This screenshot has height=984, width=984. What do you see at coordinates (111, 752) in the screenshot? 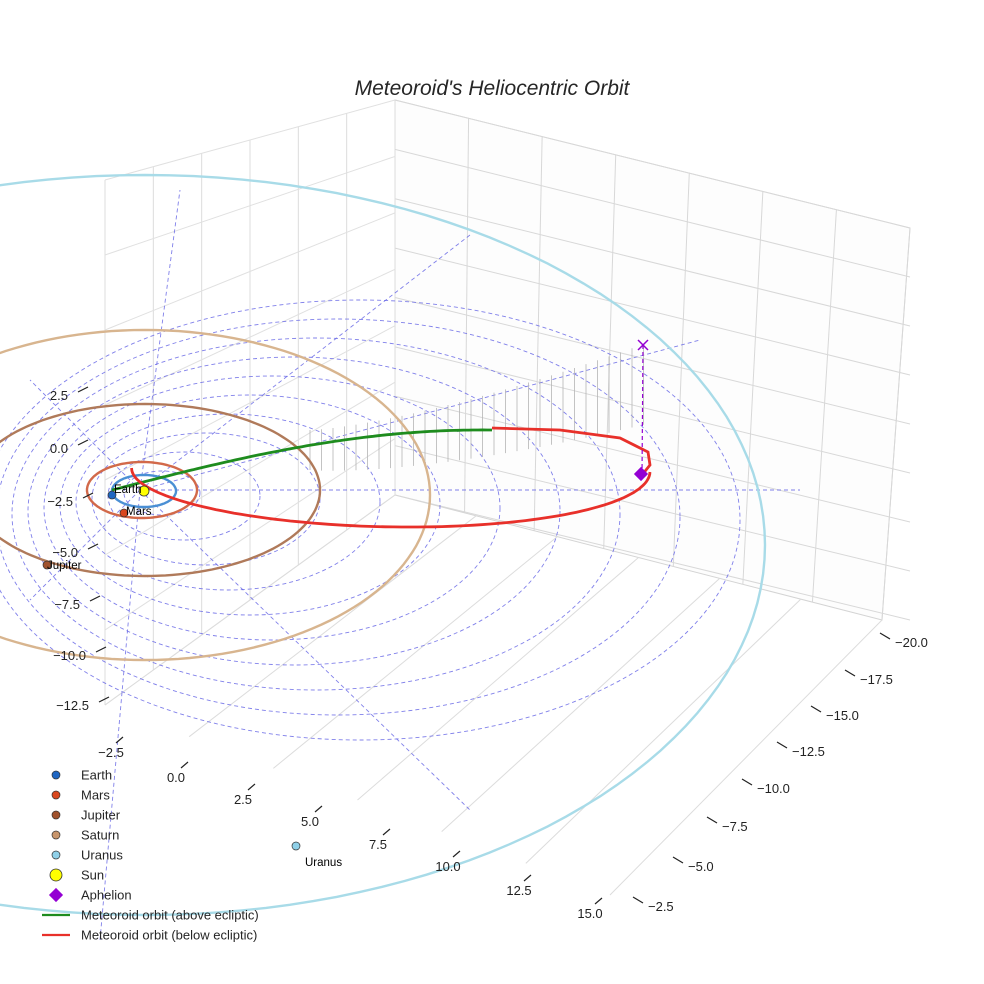
I see `x-tick-label: −2.5` at bounding box center [111, 752].